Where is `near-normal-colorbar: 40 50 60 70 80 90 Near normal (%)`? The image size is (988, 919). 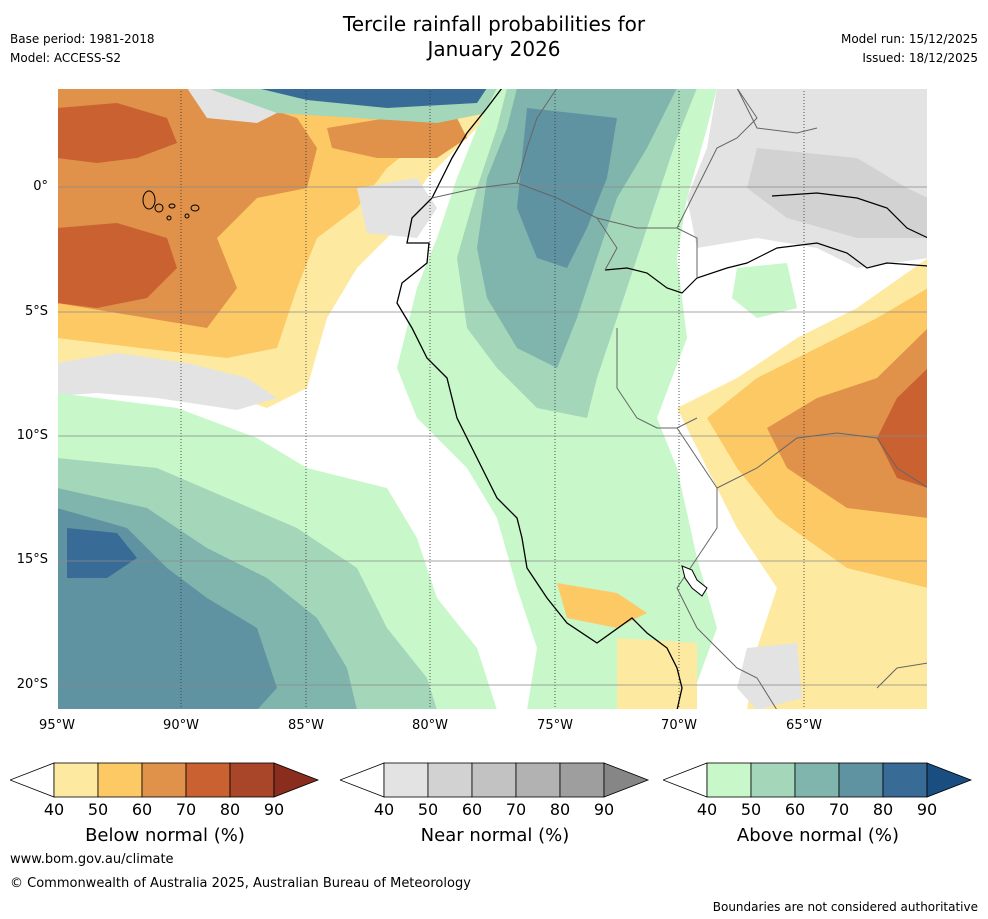 near-normal-colorbar: 40 50 60 70 80 90 Near normal (%) is located at coordinates (495, 807).